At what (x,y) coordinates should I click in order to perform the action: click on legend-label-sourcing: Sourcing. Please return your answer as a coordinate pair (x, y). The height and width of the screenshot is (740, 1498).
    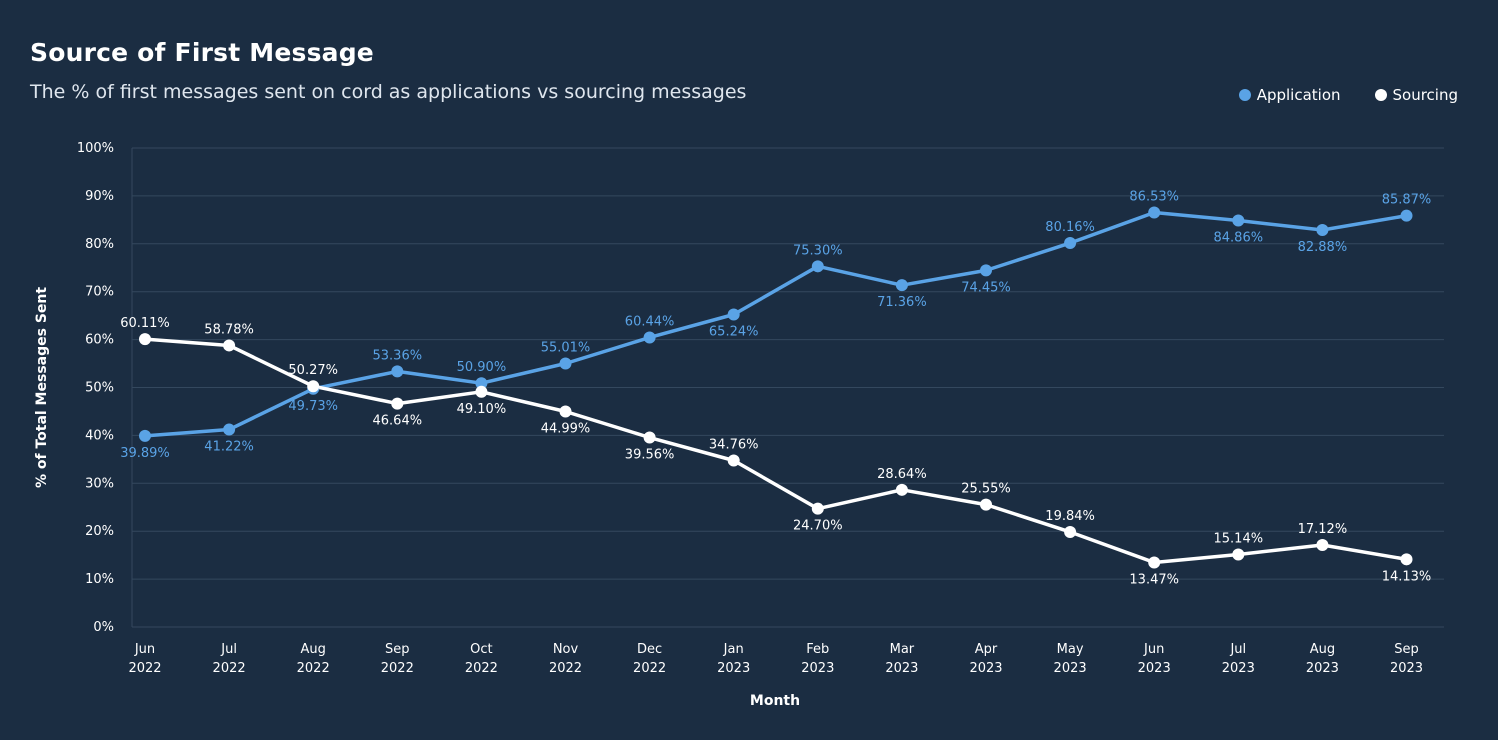
    Looking at the image, I should click on (1425, 95).